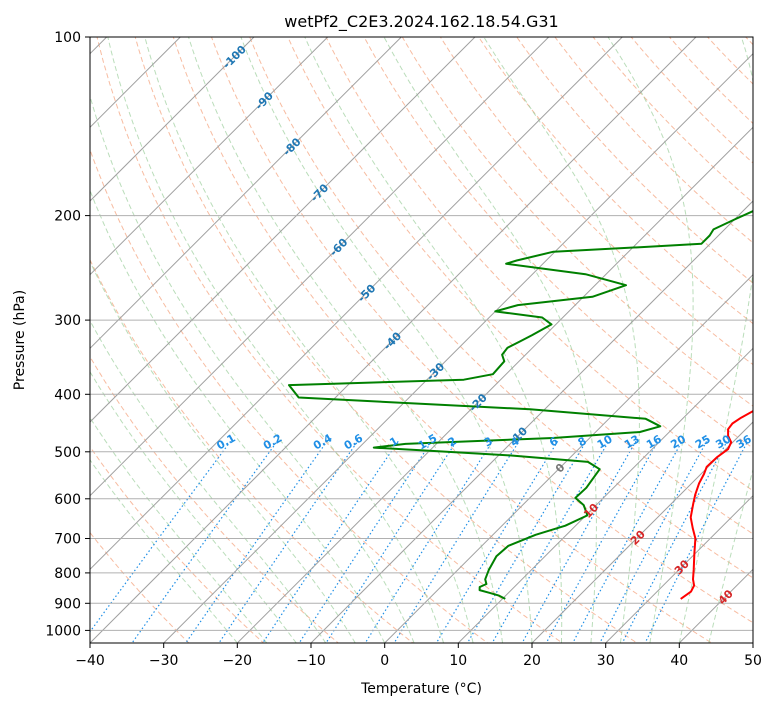 The width and height of the screenshot is (775, 708). Describe the element at coordinates (679, 661) in the screenshot. I see `x-tick-label: 40` at that location.